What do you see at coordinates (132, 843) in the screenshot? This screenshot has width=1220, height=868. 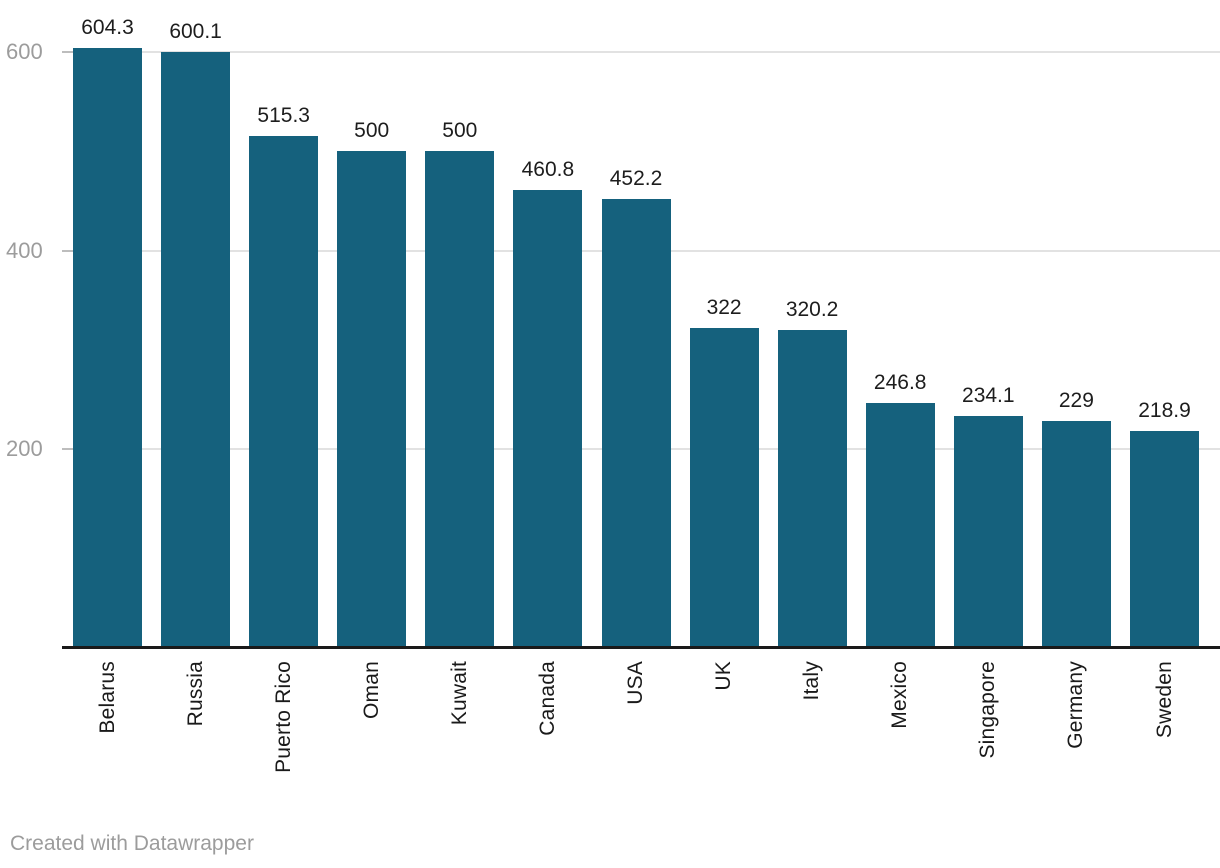 I see `datawrapper-credit-link: Created with Datawrapper` at bounding box center [132, 843].